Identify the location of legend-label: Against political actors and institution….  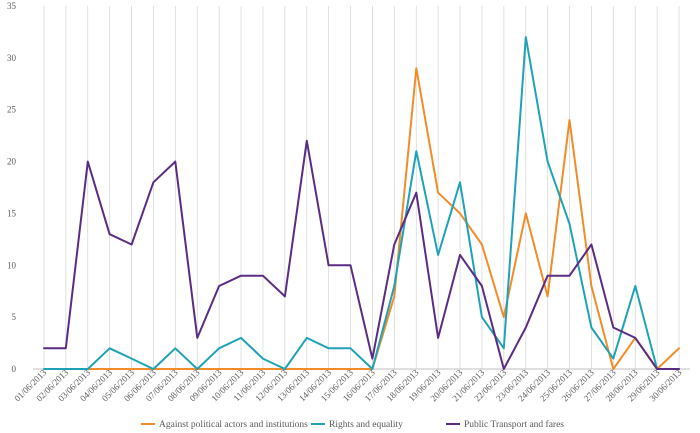
(233, 425).